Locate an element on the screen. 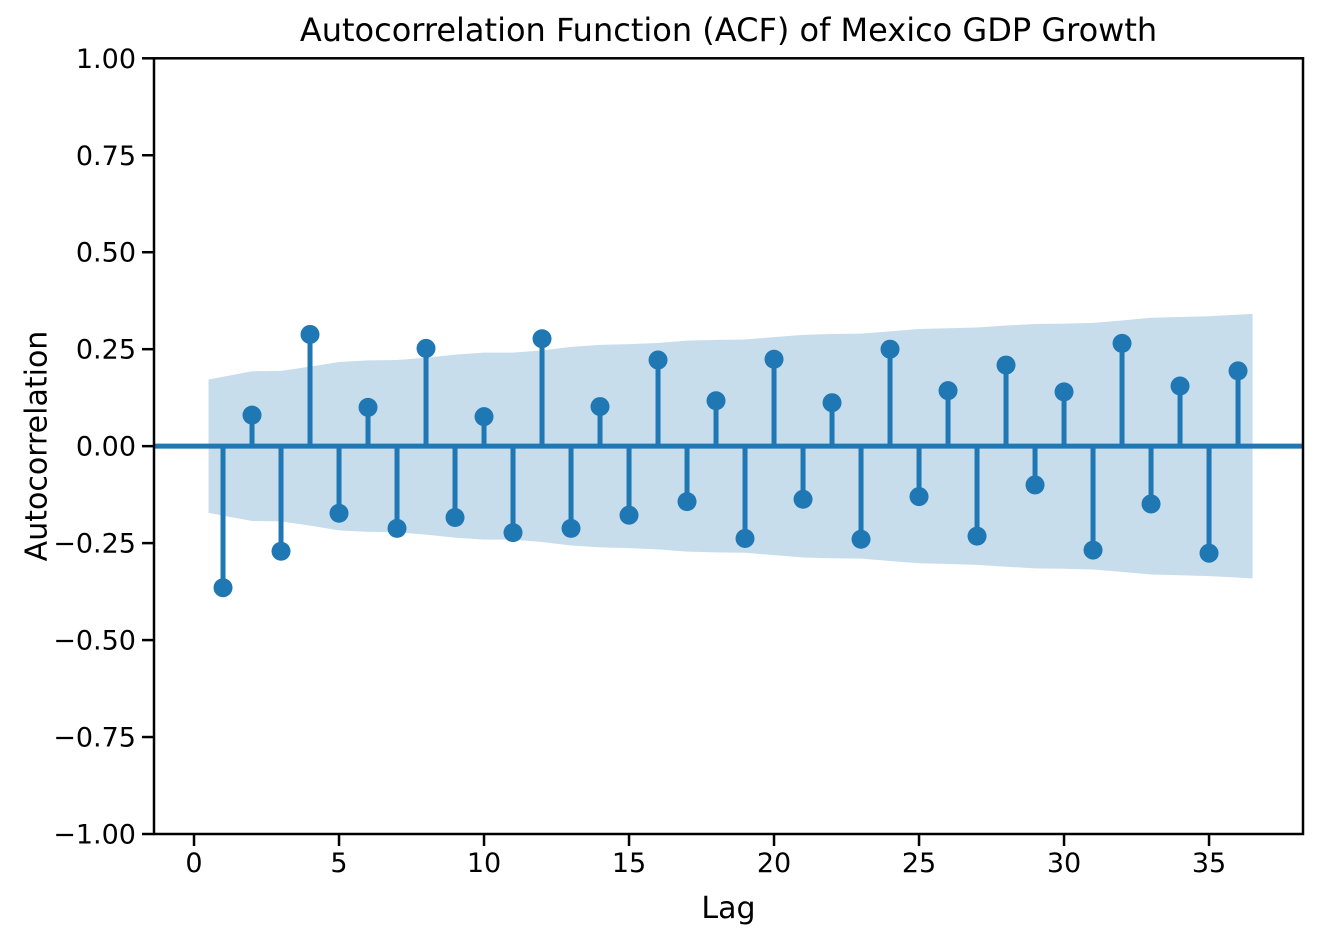 This screenshot has width=1322, height=936. x-tick-label: 20 is located at coordinates (774, 863).